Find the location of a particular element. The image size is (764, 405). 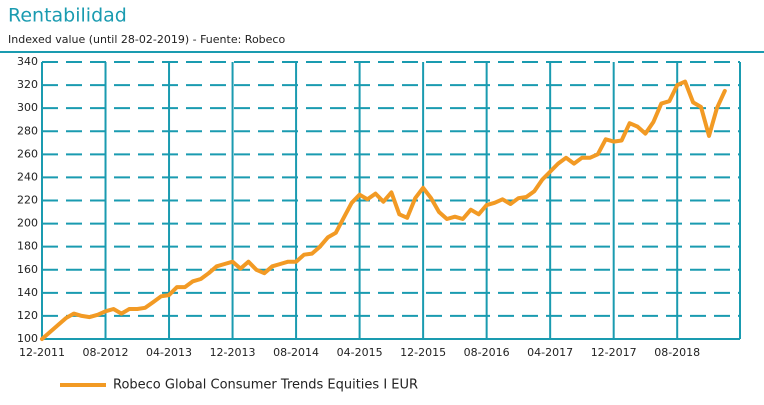

y-tick-label: 200 is located at coordinates (27, 223).